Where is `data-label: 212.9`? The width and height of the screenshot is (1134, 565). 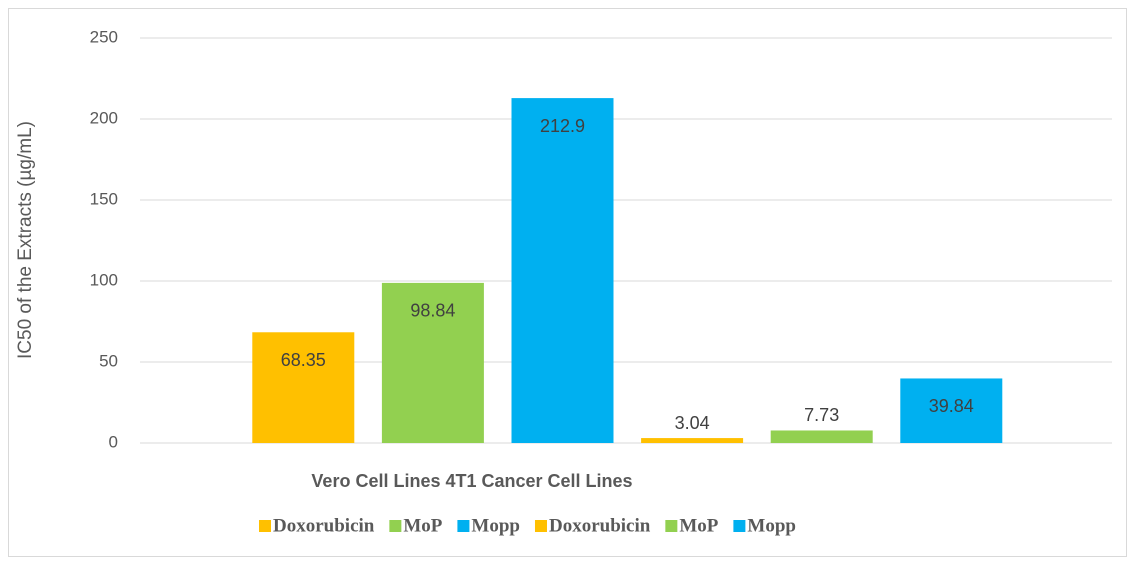
data-label: 212.9 is located at coordinates (562, 126).